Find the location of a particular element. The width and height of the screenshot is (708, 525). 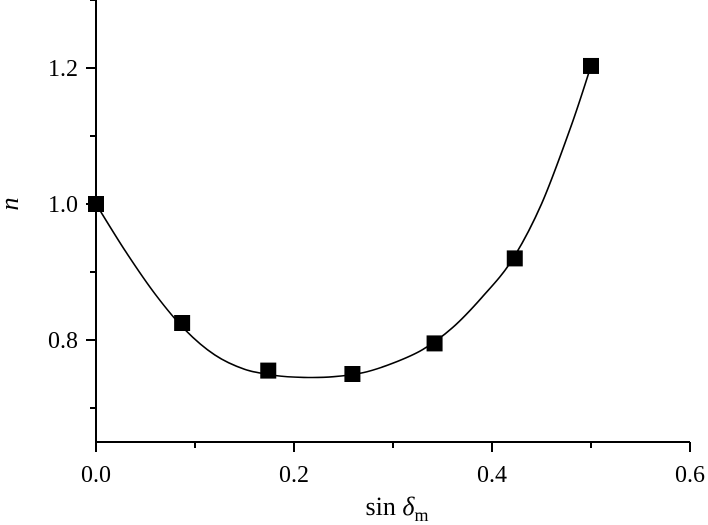

x-ticks: 0.0 0.2 0.4 0.6 is located at coordinates (393, 465).